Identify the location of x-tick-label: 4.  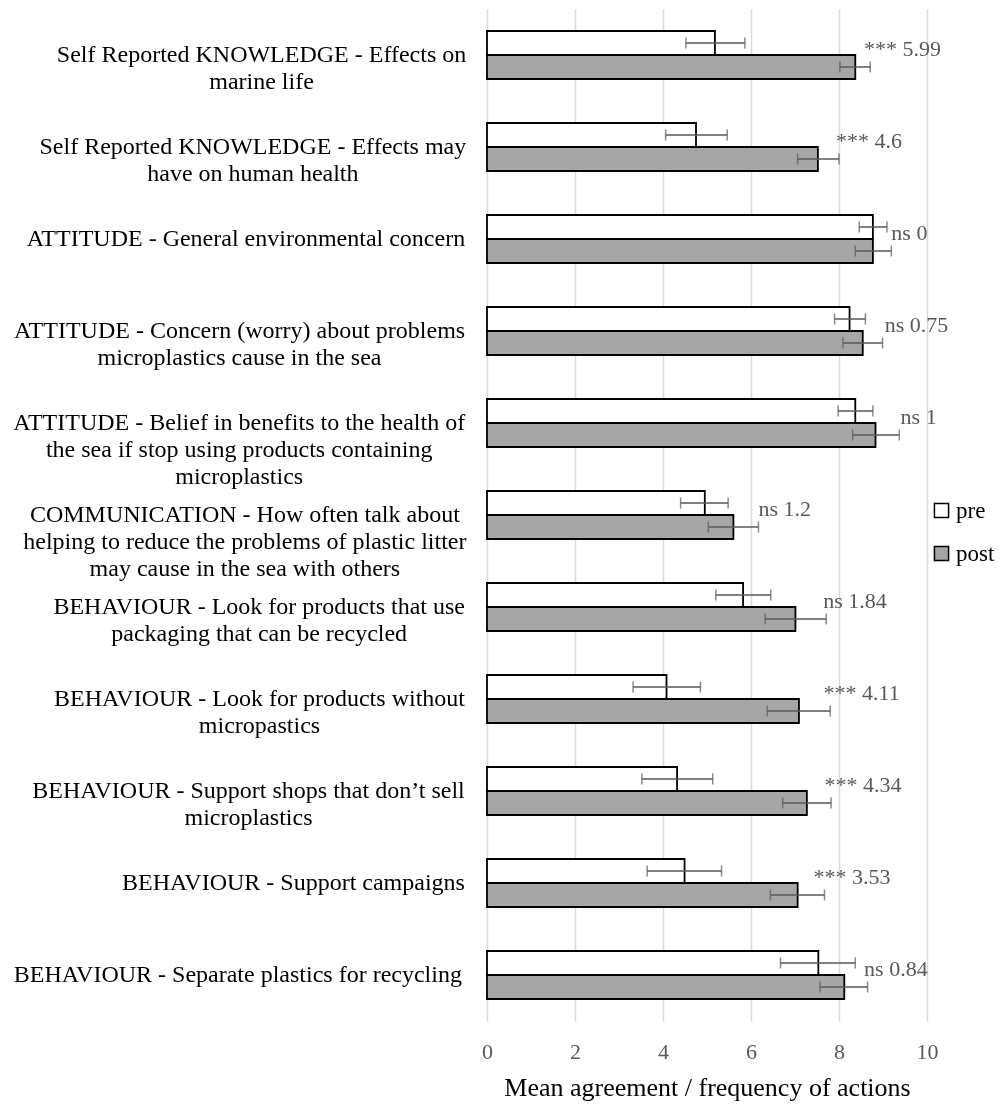
(663, 1051).